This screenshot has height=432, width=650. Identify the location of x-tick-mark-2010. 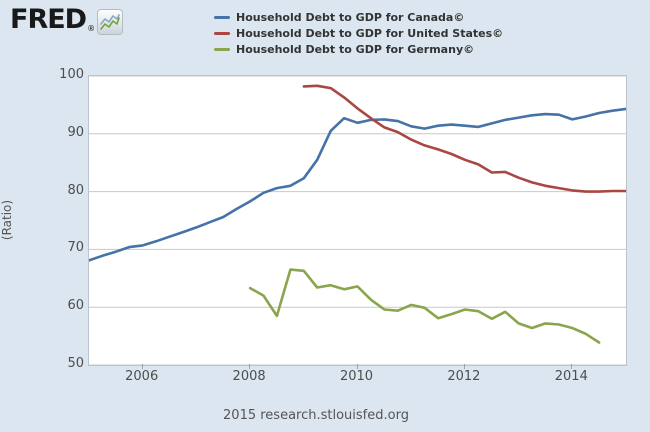
(357, 366).